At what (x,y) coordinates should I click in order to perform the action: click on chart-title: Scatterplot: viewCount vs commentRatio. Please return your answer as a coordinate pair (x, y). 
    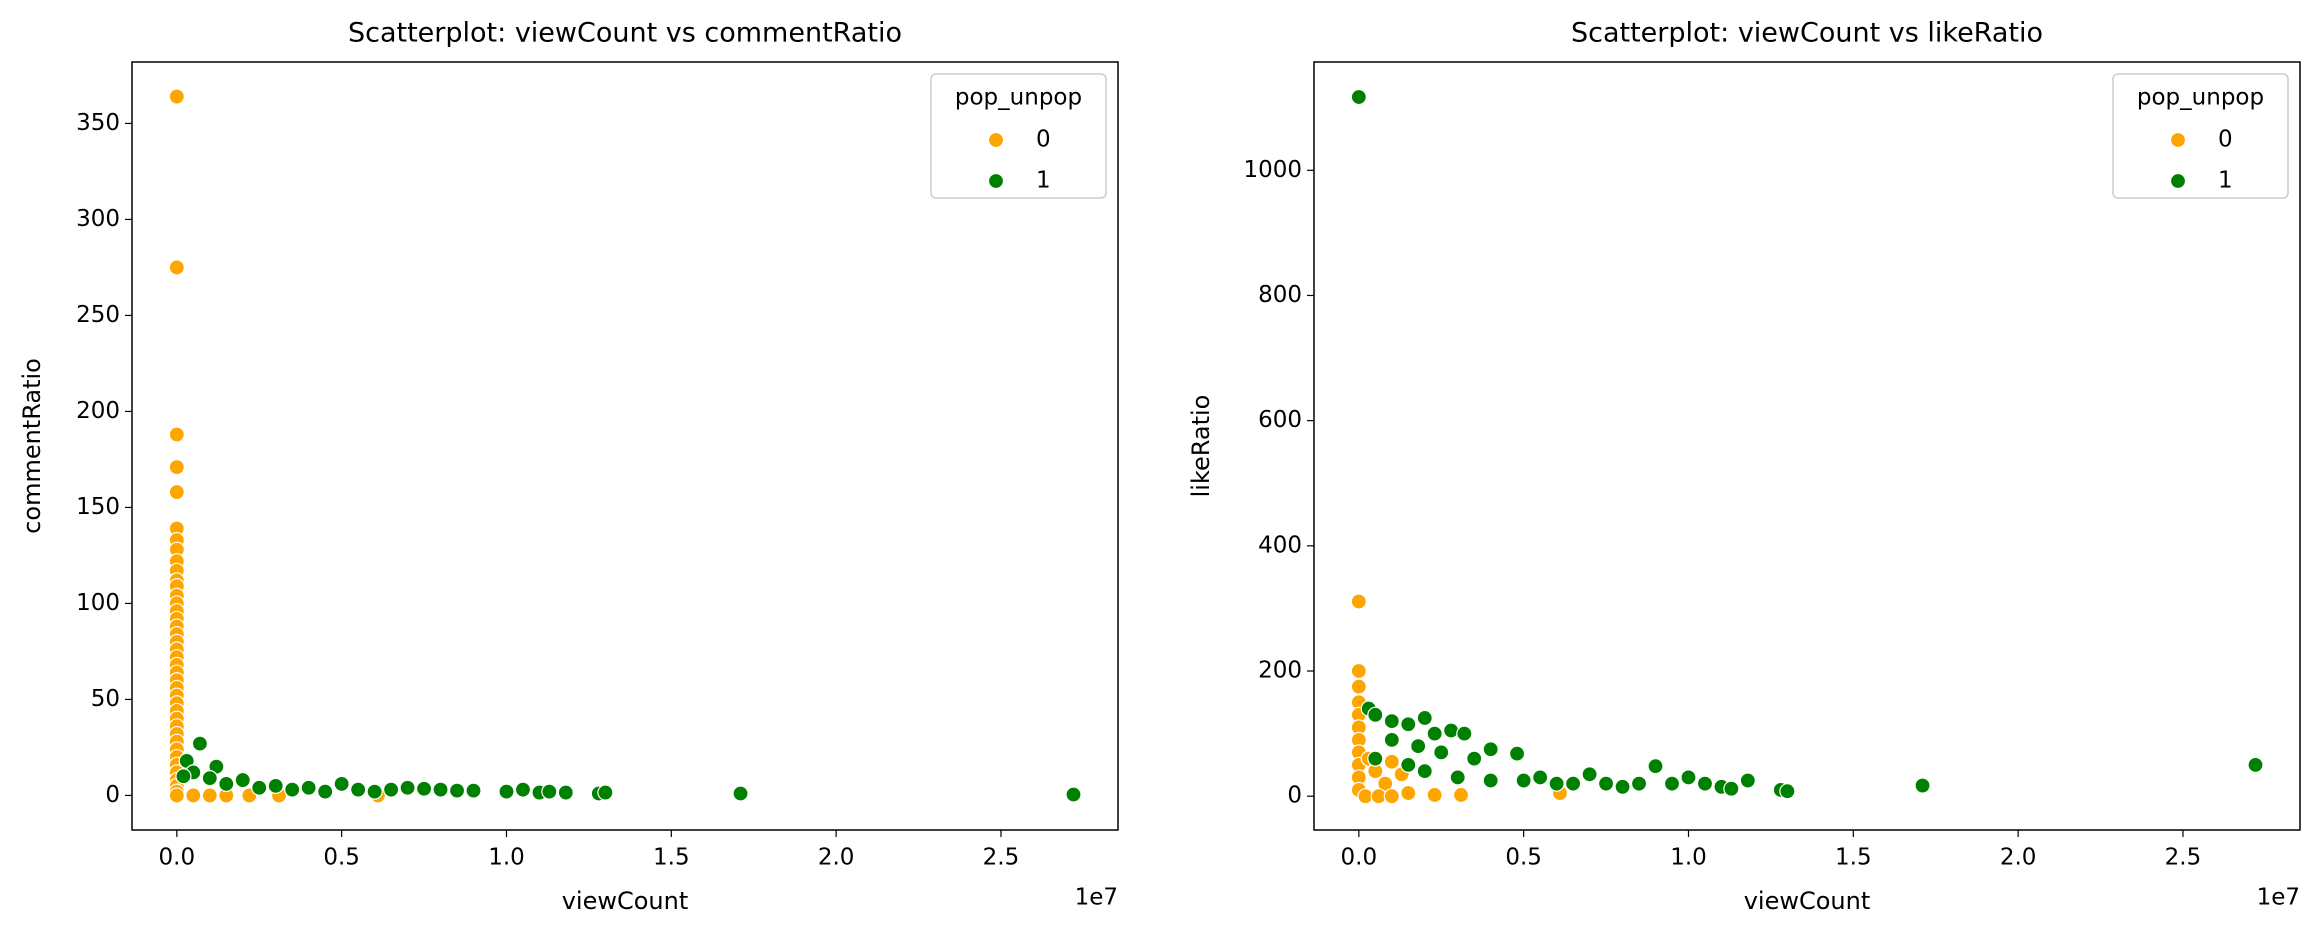
    Looking at the image, I should click on (625, 33).